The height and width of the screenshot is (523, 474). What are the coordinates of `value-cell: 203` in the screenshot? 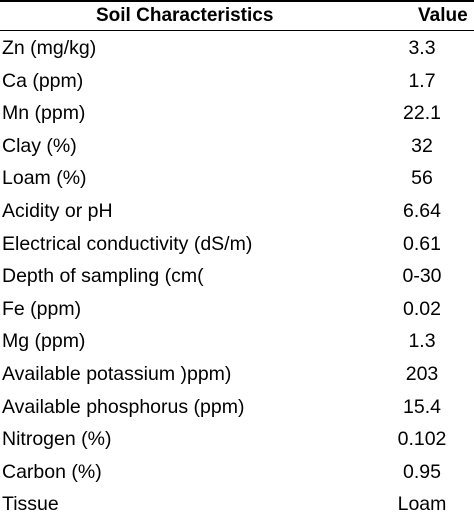 It's located at (422, 373).